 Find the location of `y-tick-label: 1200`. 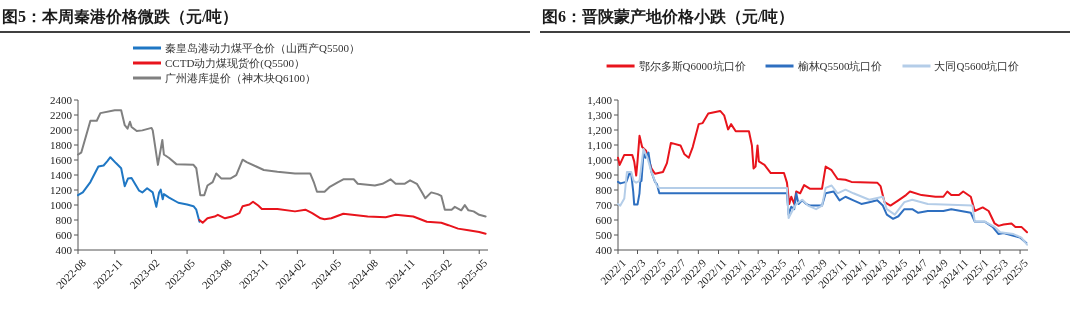

y-tick-label: 1200 is located at coordinates (61, 189).